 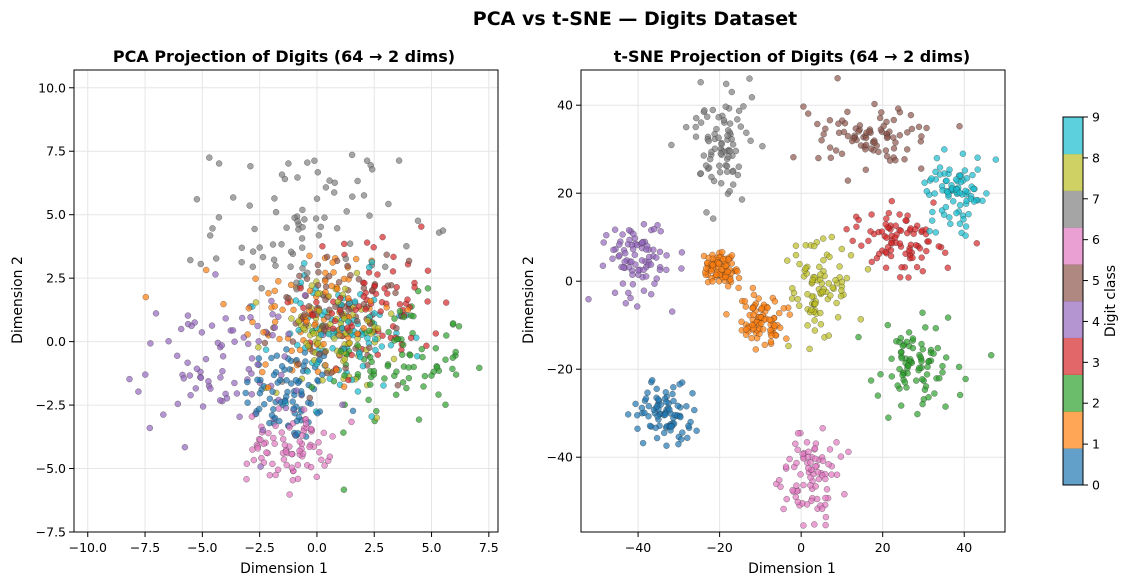 I want to click on pca-x-tick-label: −7.5, so click(x=145, y=547).